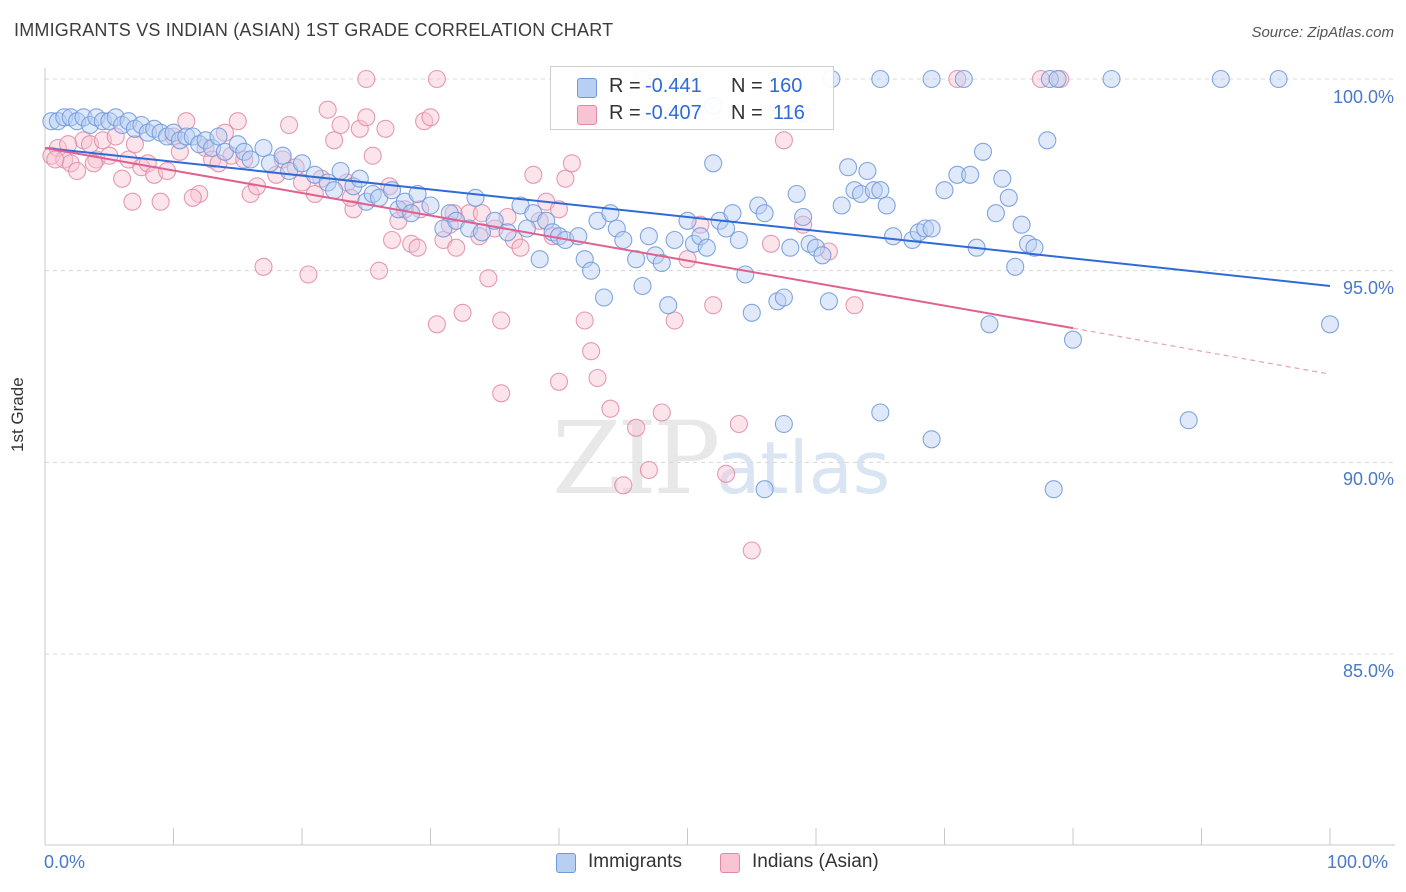 Image resolution: width=1406 pixels, height=892 pixels. What do you see at coordinates (635, 861) in the screenshot?
I see `legend-item-label: Immigrants` at bounding box center [635, 861].